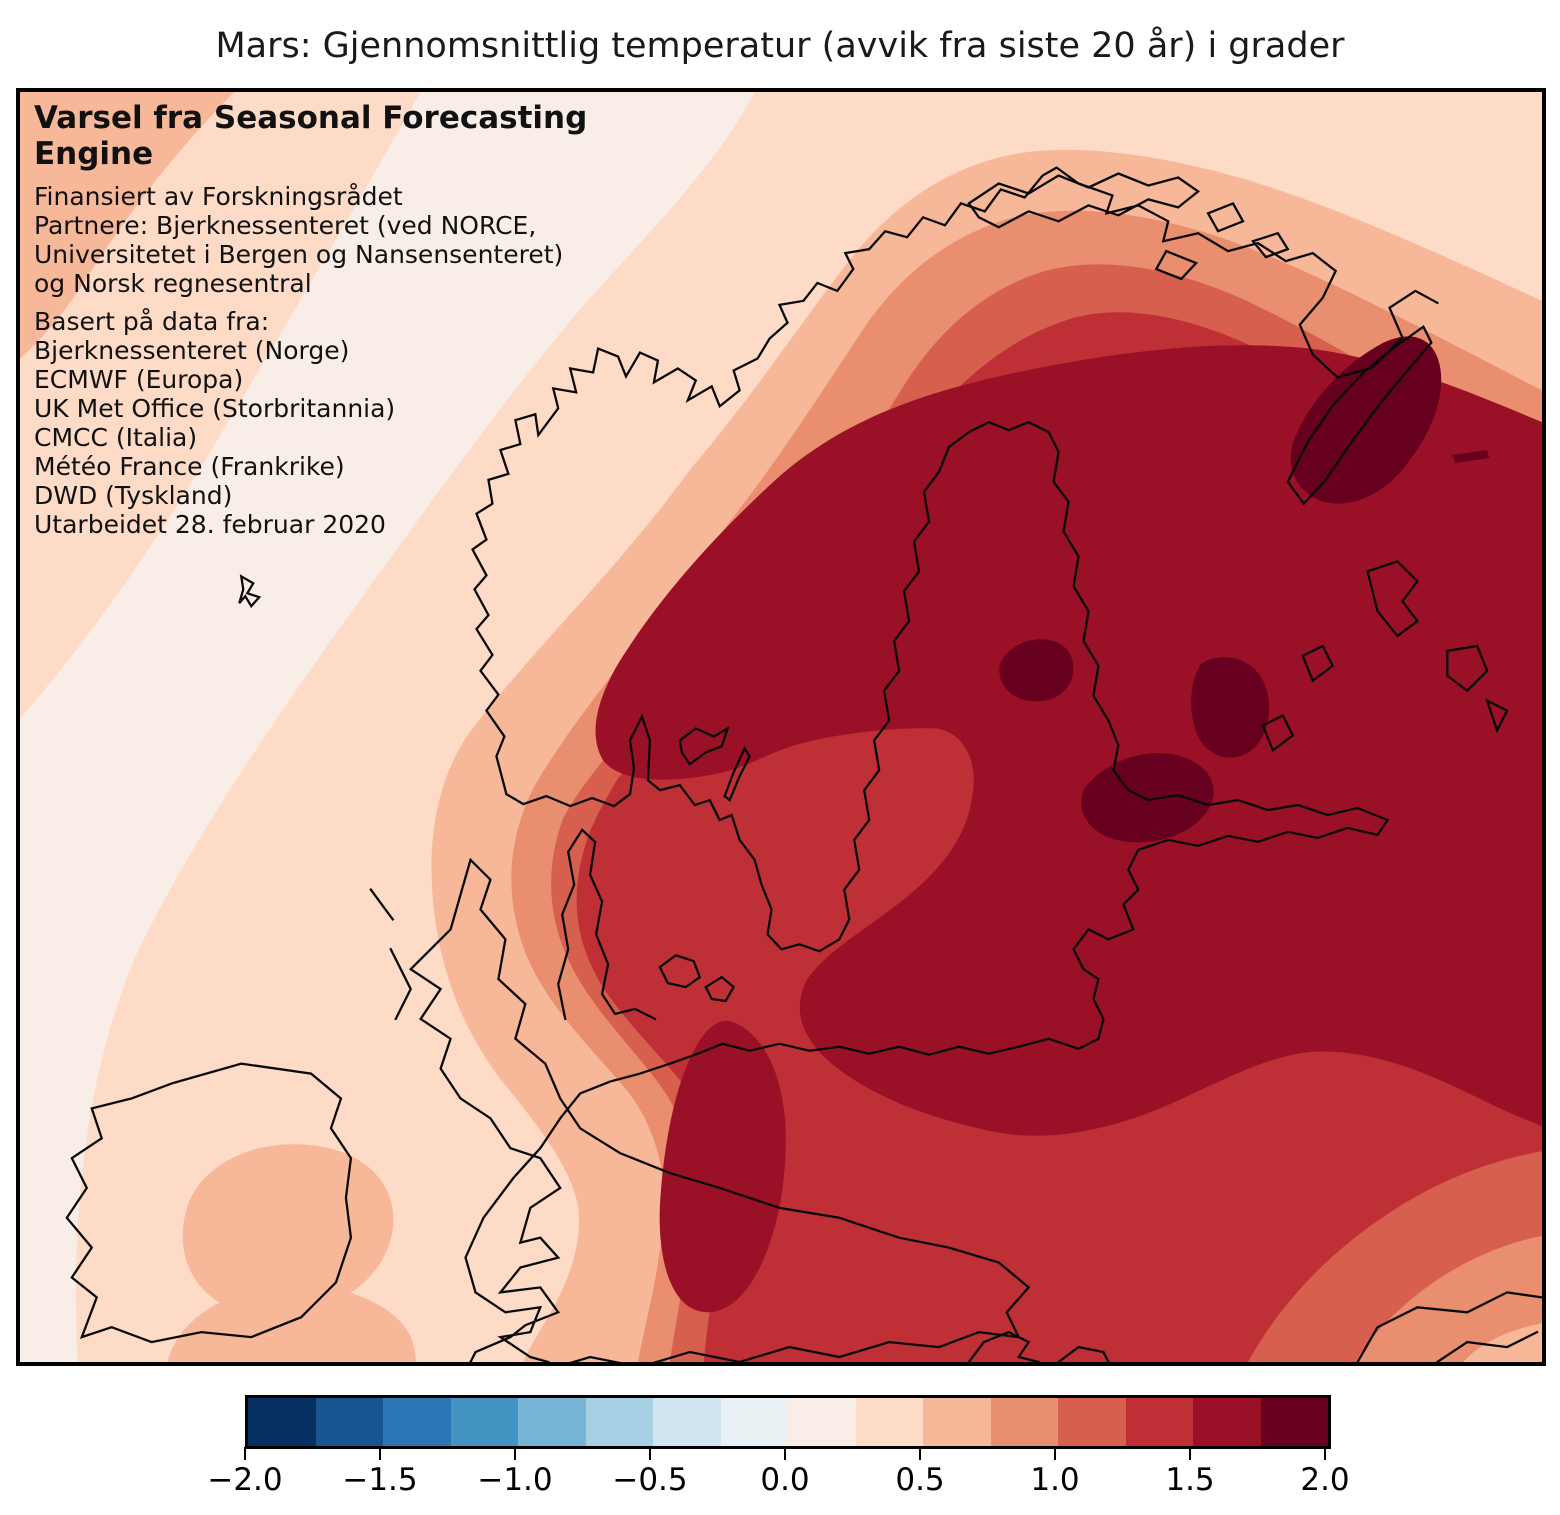 This screenshot has height=1515, width=1560. Describe the element at coordinates (285, 225) in the screenshot. I see `annotation-funding-line-1: Partnere: Bjerknessenteret (ved NORCE,` at that location.